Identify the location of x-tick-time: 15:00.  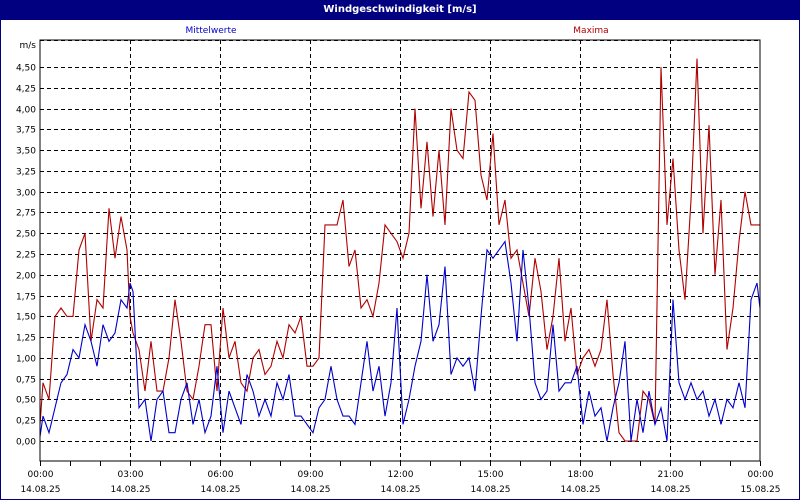
(491, 475).